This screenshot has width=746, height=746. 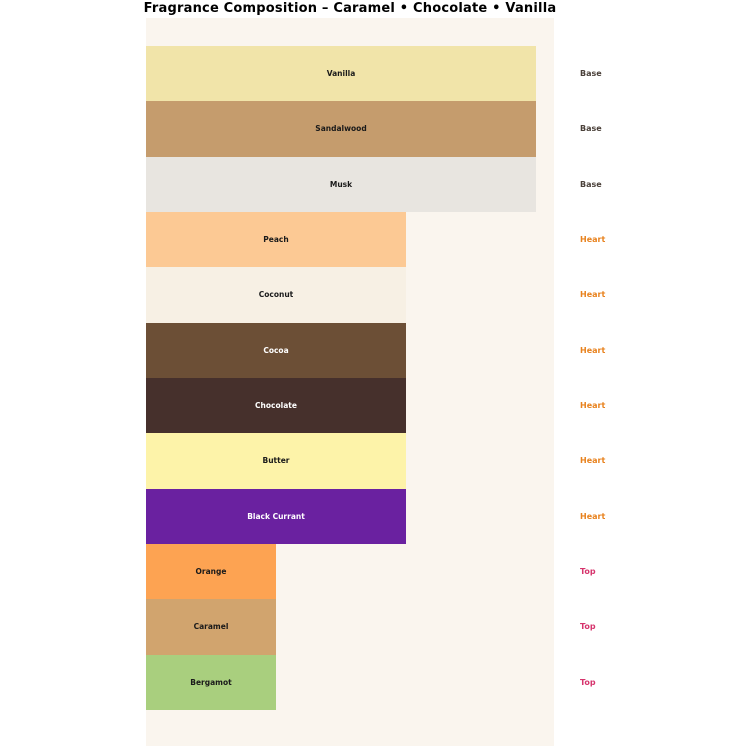 What do you see at coordinates (593, 516) in the screenshot?
I see `note-type-label-black-currant: Heart` at bounding box center [593, 516].